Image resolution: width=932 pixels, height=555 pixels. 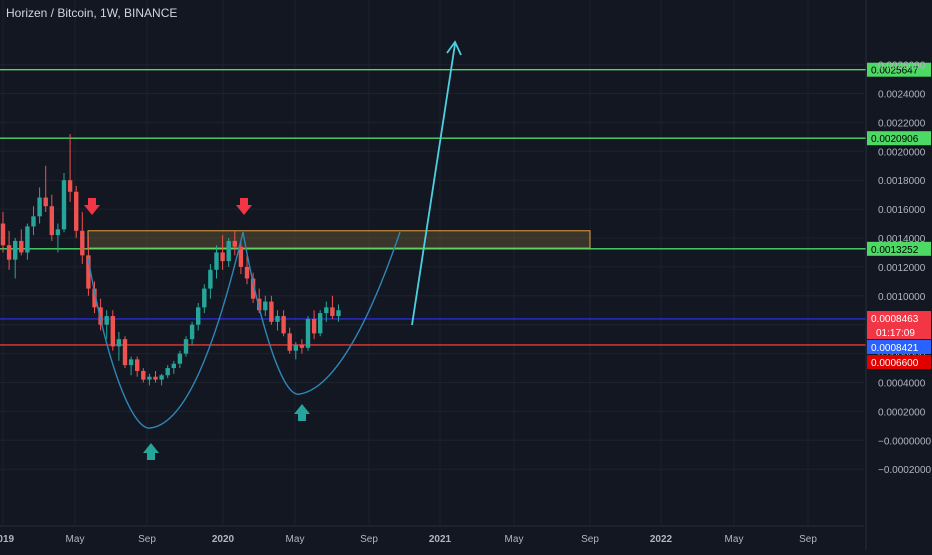 What do you see at coordinates (92, 13) in the screenshot?
I see `chart-title: Horizen / Bitcoin, 1W, BINANCE` at bounding box center [92, 13].